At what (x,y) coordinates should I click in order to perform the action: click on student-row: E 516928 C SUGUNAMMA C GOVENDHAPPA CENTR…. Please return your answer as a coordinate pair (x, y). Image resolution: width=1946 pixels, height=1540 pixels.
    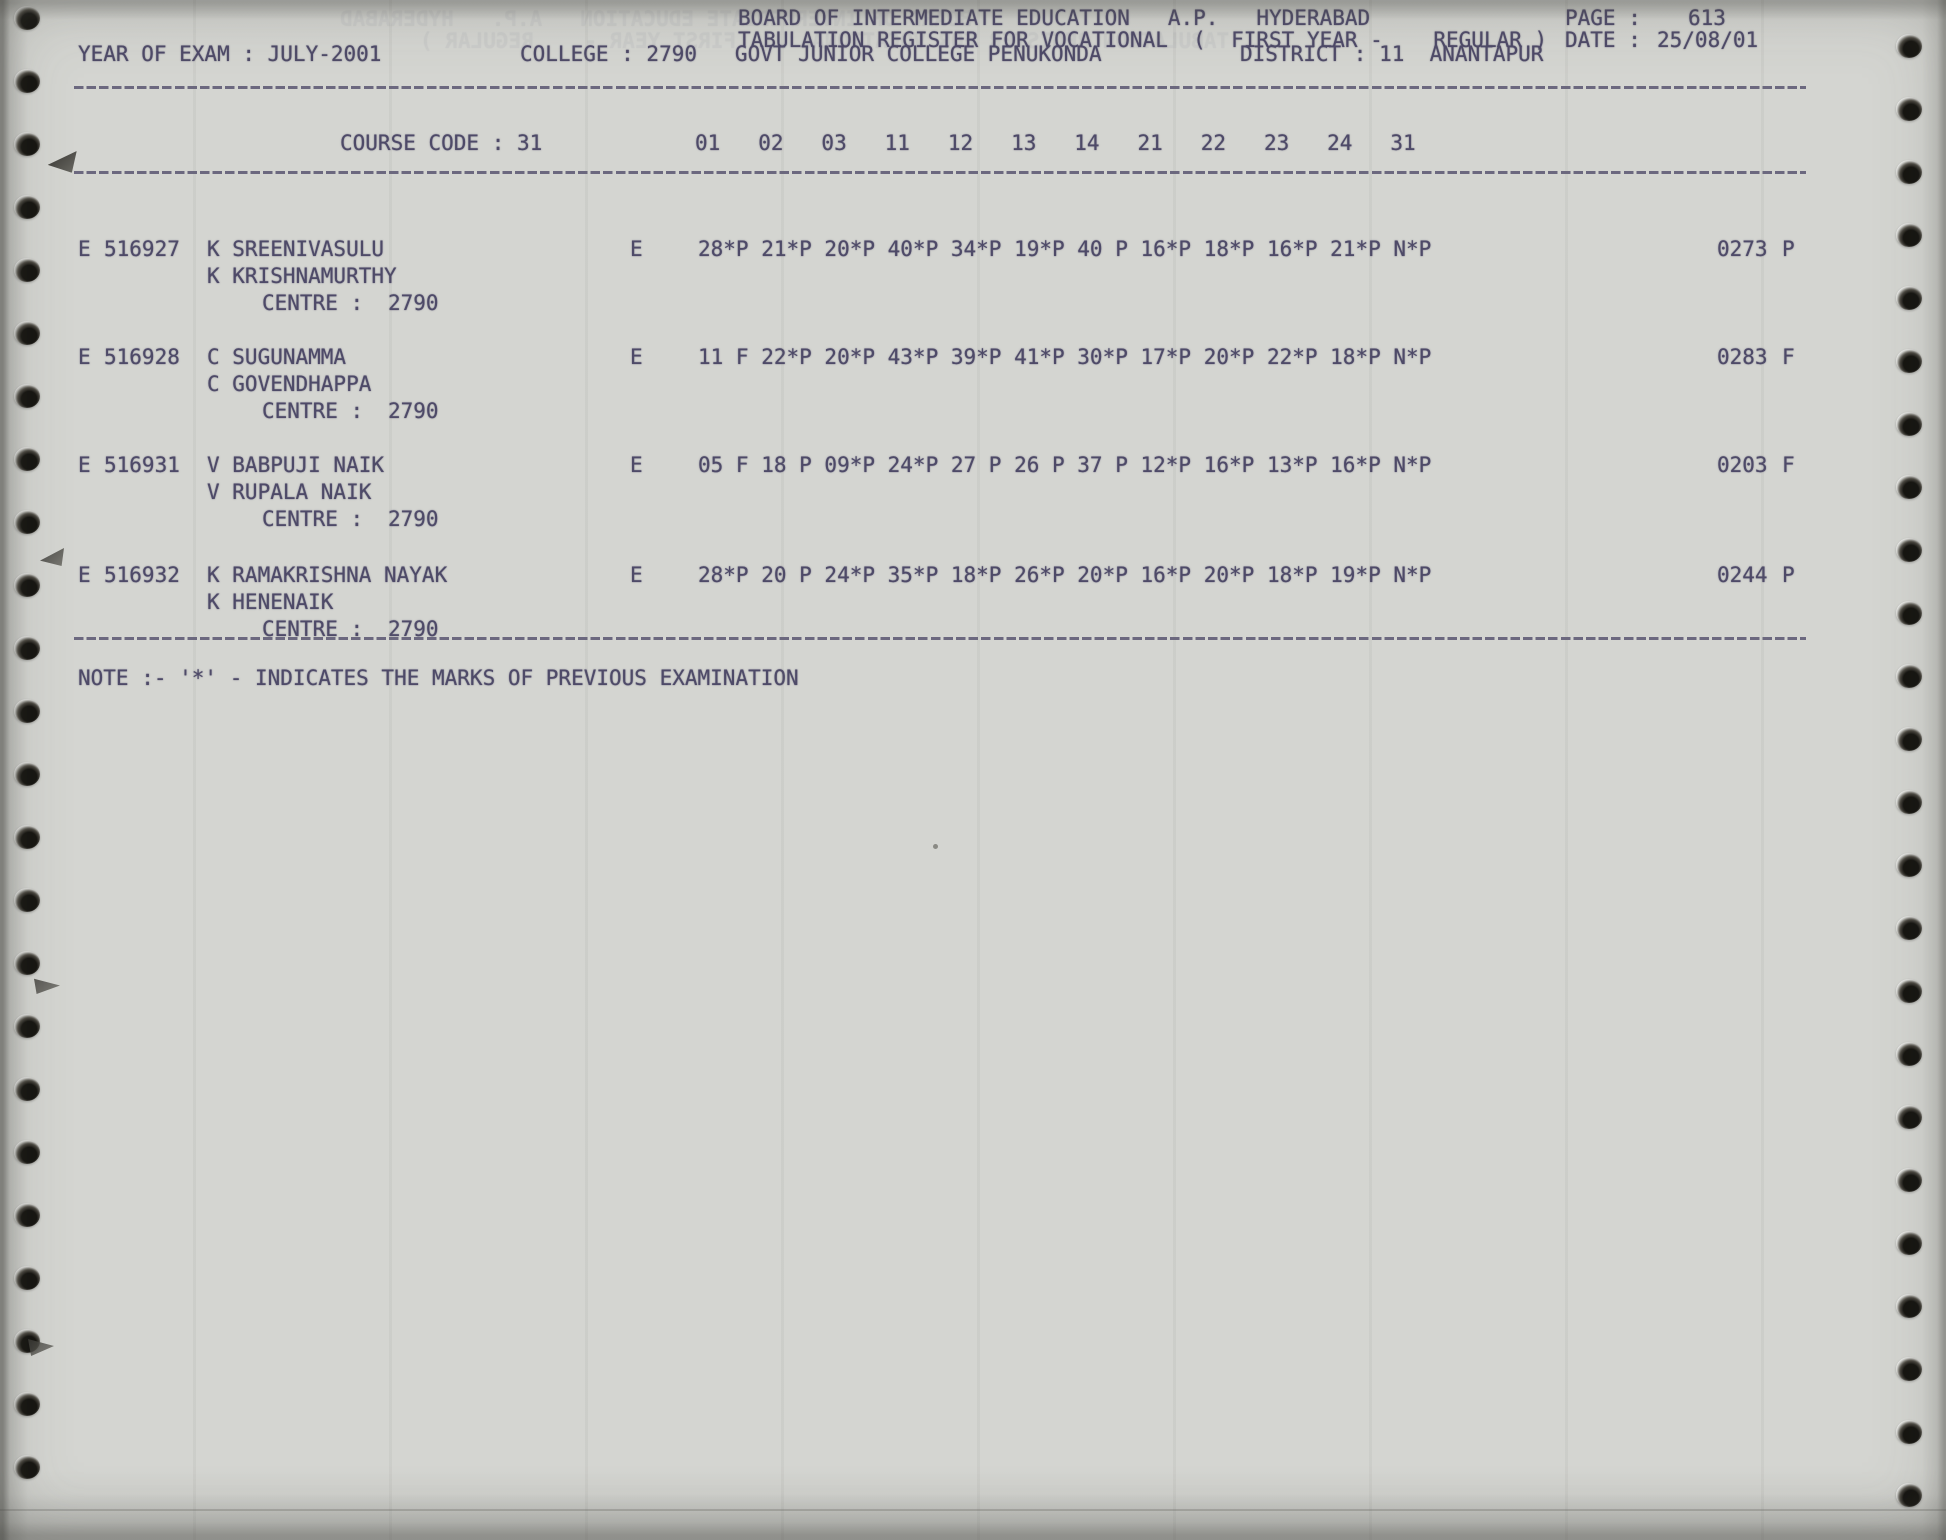
    Looking at the image, I should click on (973, 389).